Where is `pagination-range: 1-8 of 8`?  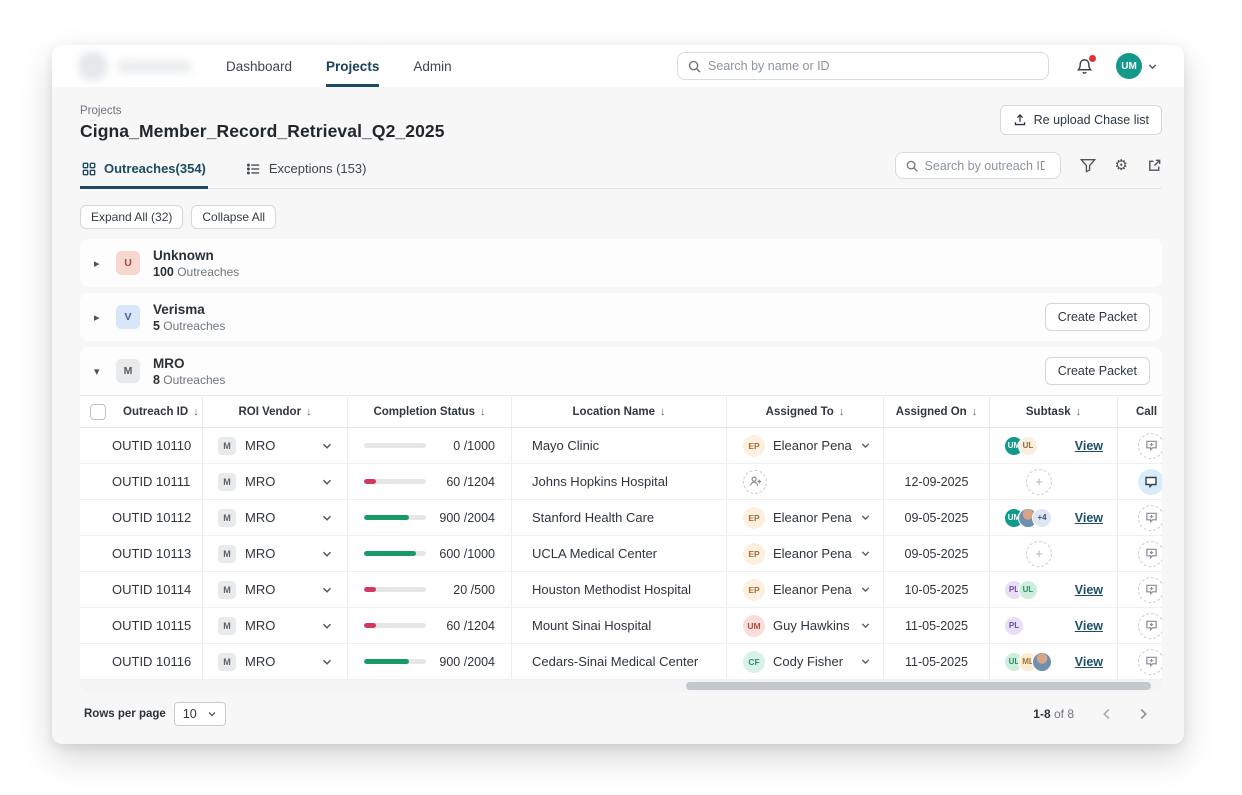
pagination-range: 1-8 of 8 is located at coordinates (1053, 714).